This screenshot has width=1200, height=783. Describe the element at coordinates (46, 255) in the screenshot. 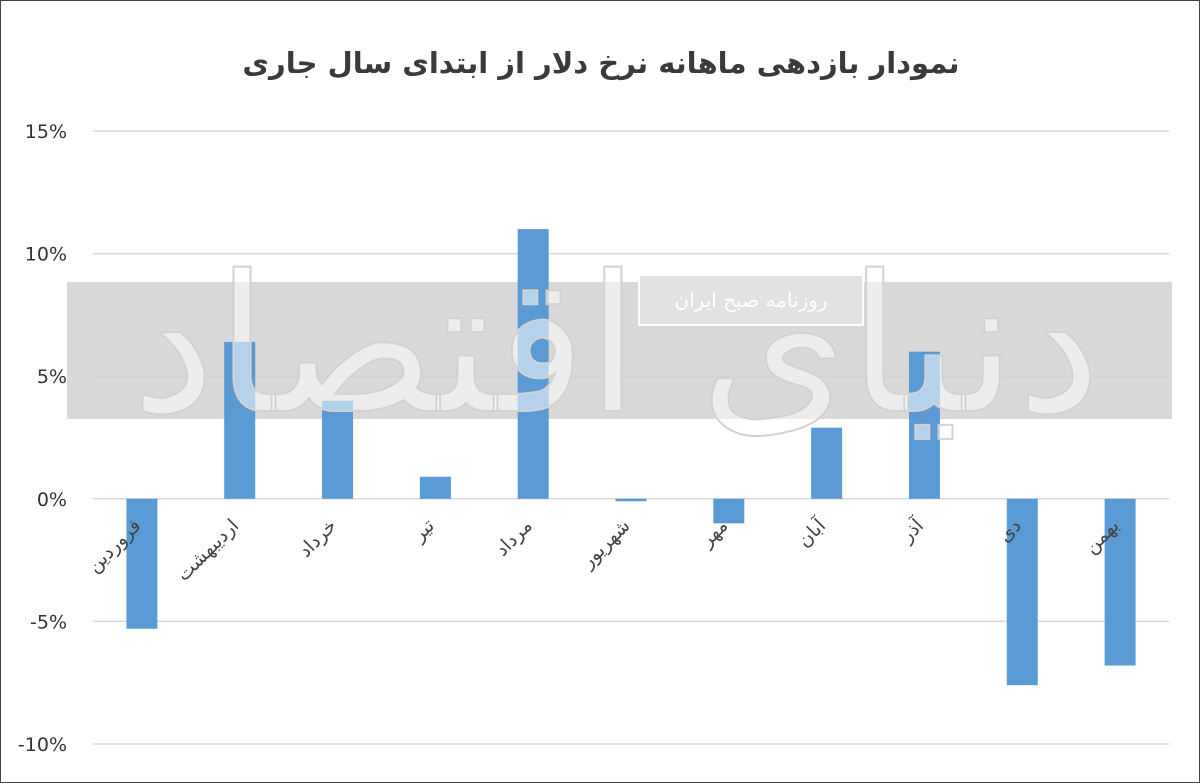

I see `y-tick-label: 10%` at that location.